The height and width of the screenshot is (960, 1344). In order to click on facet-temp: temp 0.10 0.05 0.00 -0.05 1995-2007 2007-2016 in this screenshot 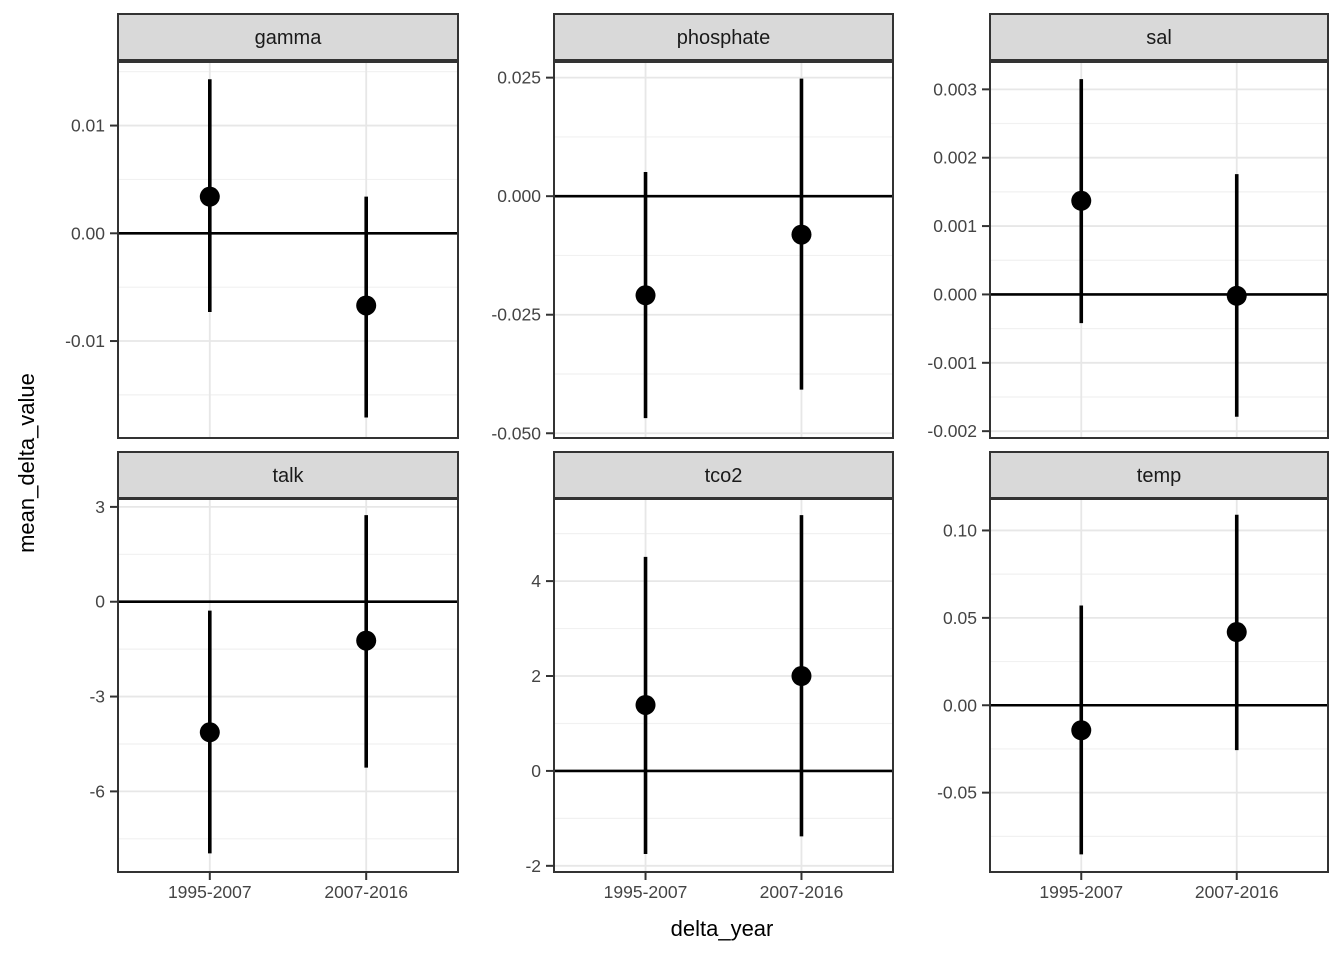, I will do `click(1133, 676)`.